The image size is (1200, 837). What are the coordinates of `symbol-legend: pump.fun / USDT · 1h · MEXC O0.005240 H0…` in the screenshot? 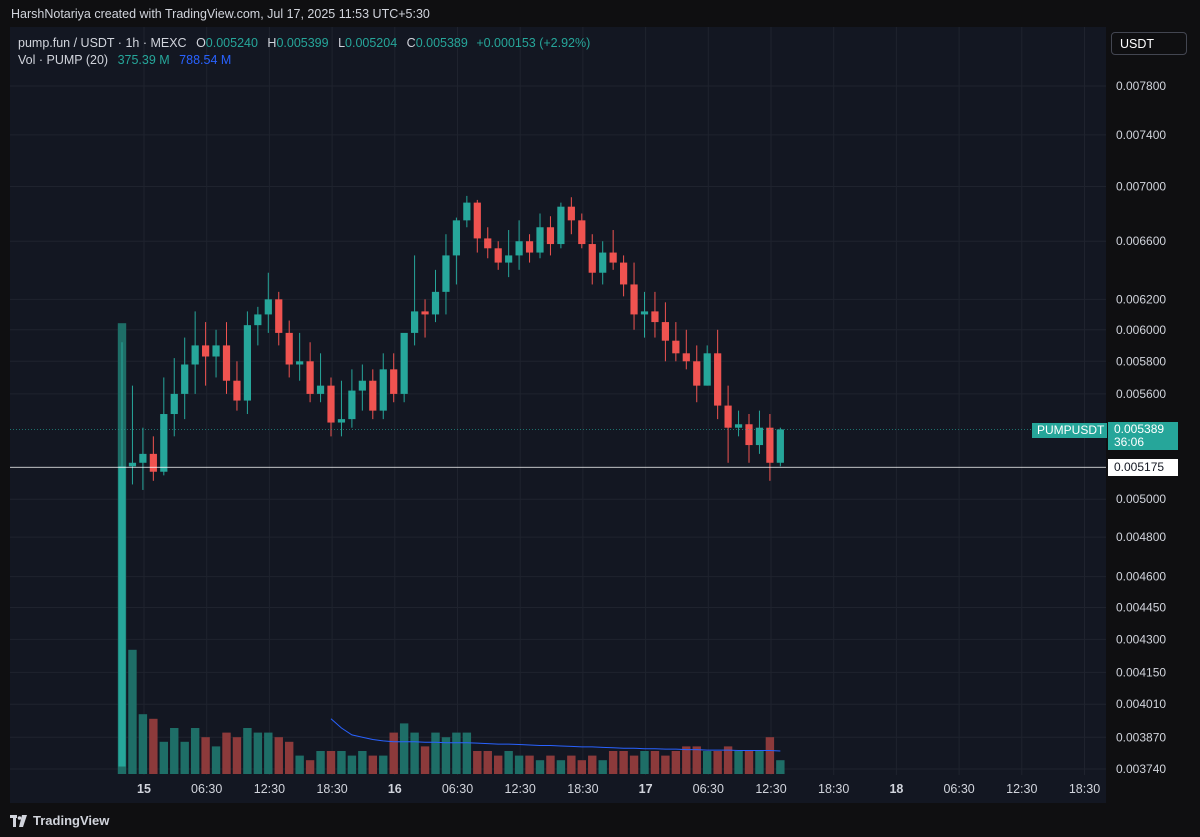 It's located at (304, 43).